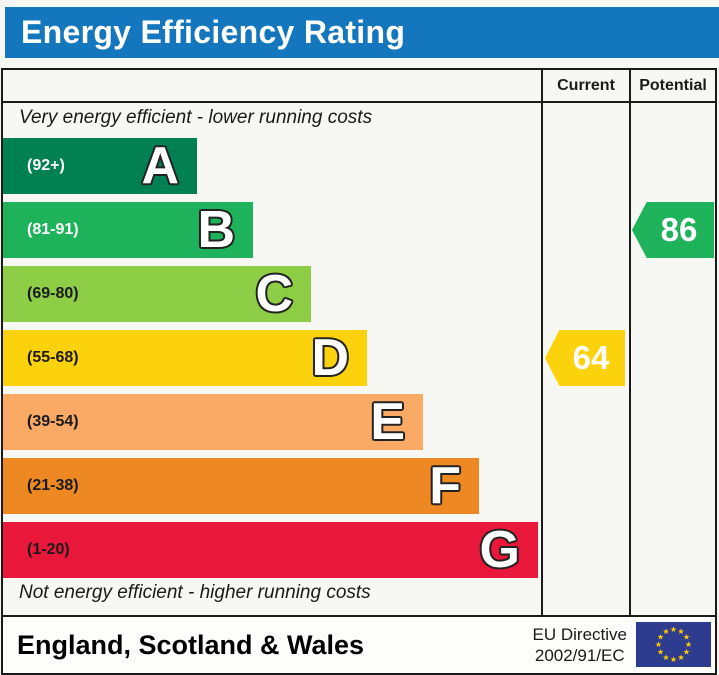 The height and width of the screenshot is (675, 719). What do you see at coordinates (213, 422) in the screenshot?
I see `rating-band-e: (39-54) E` at bounding box center [213, 422].